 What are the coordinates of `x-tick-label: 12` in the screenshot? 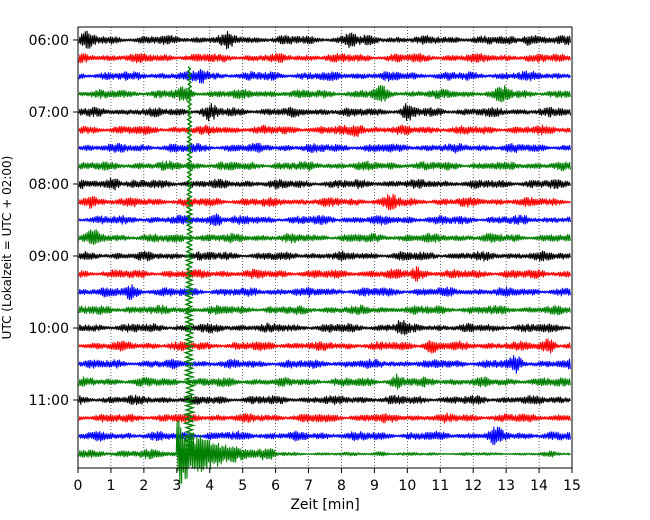 It's located at (473, 486).